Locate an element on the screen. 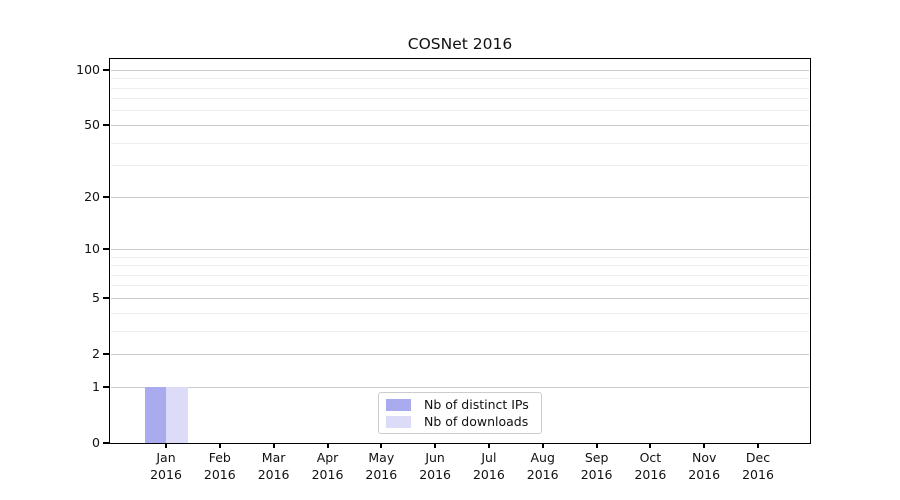 This screenshot has width=900, height=500. x-tick-label: May 2016 is located at coordinates (381, 466).